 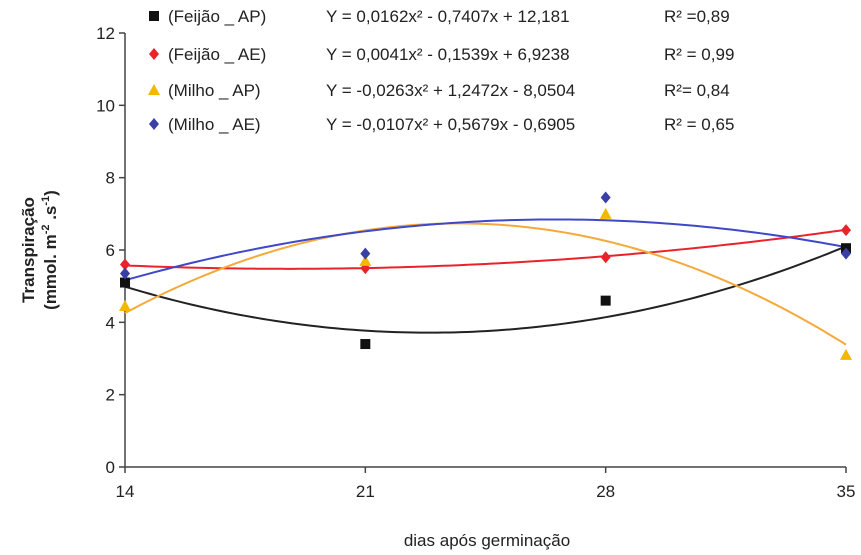 I want to click on legend-series-name: (Milho _ AE), so click(x=214, y=124).